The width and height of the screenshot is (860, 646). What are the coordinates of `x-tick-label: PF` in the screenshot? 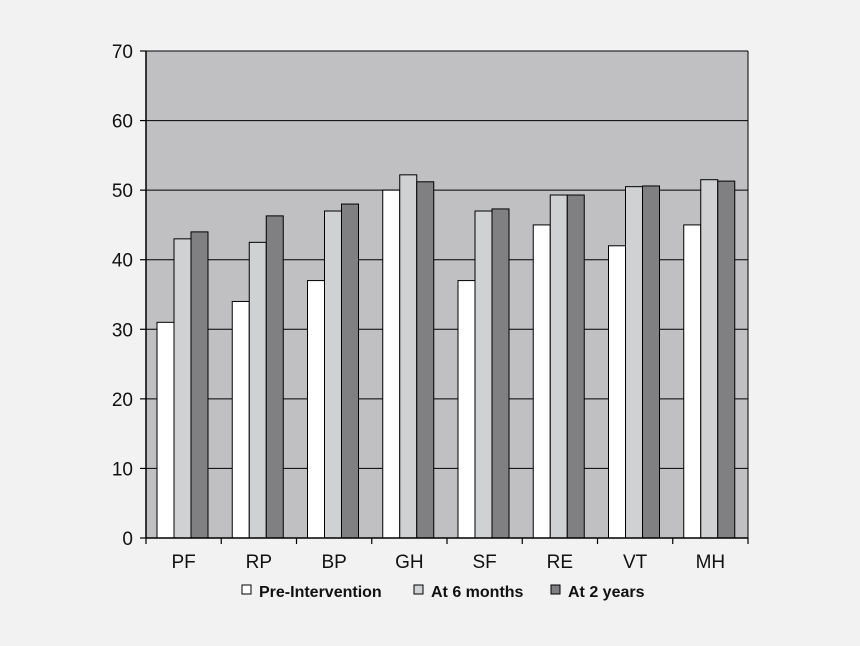 It's located at (183, 562).